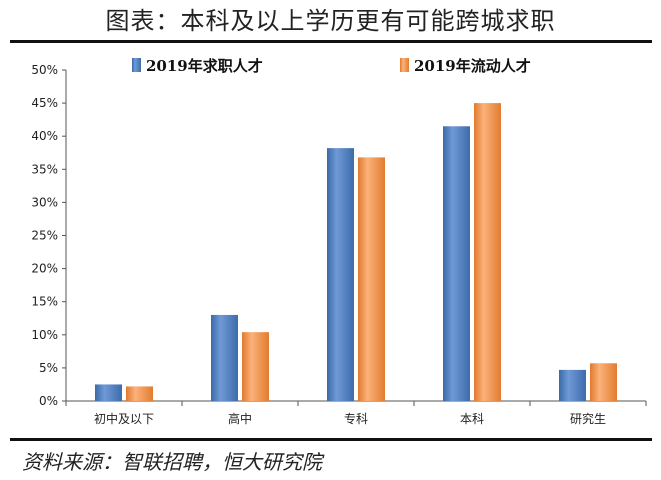  I want to click on y-tick-label: 35%, so click(44, 169).